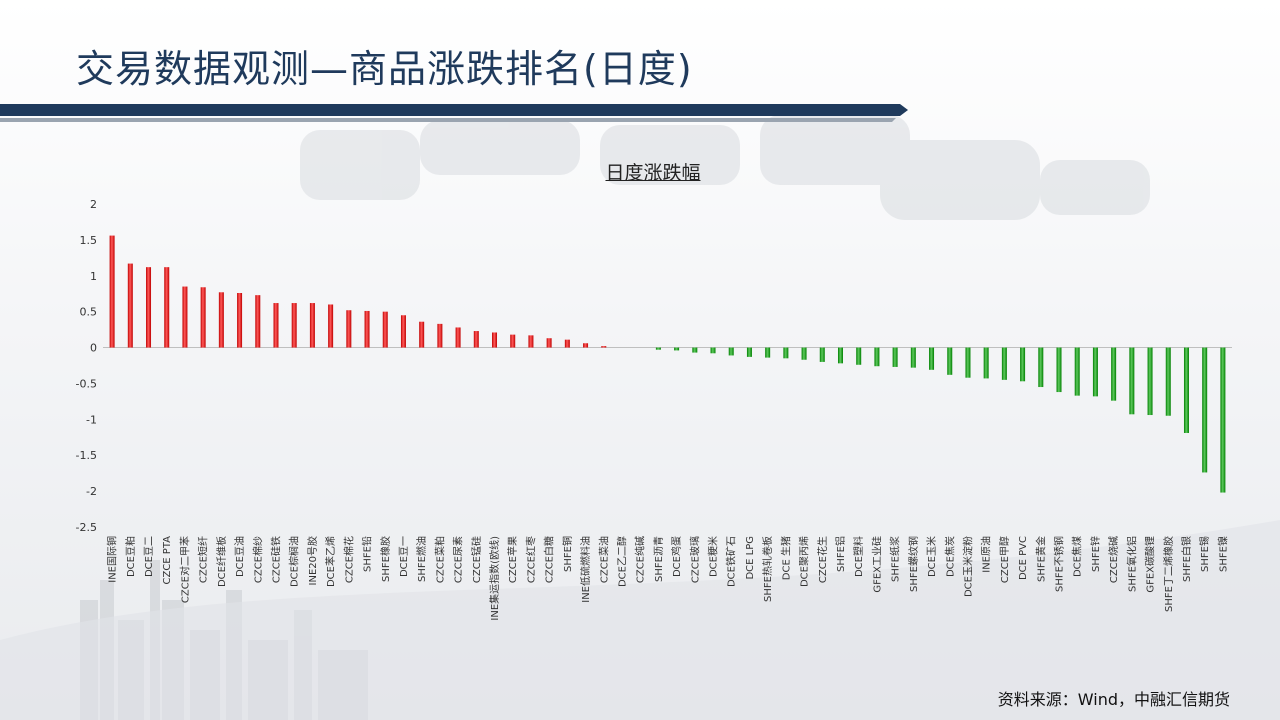  Describe the element at coordinates (676, 556) in the screenshot. I see `x-tick-label: DCE鸡蛋` at that location.